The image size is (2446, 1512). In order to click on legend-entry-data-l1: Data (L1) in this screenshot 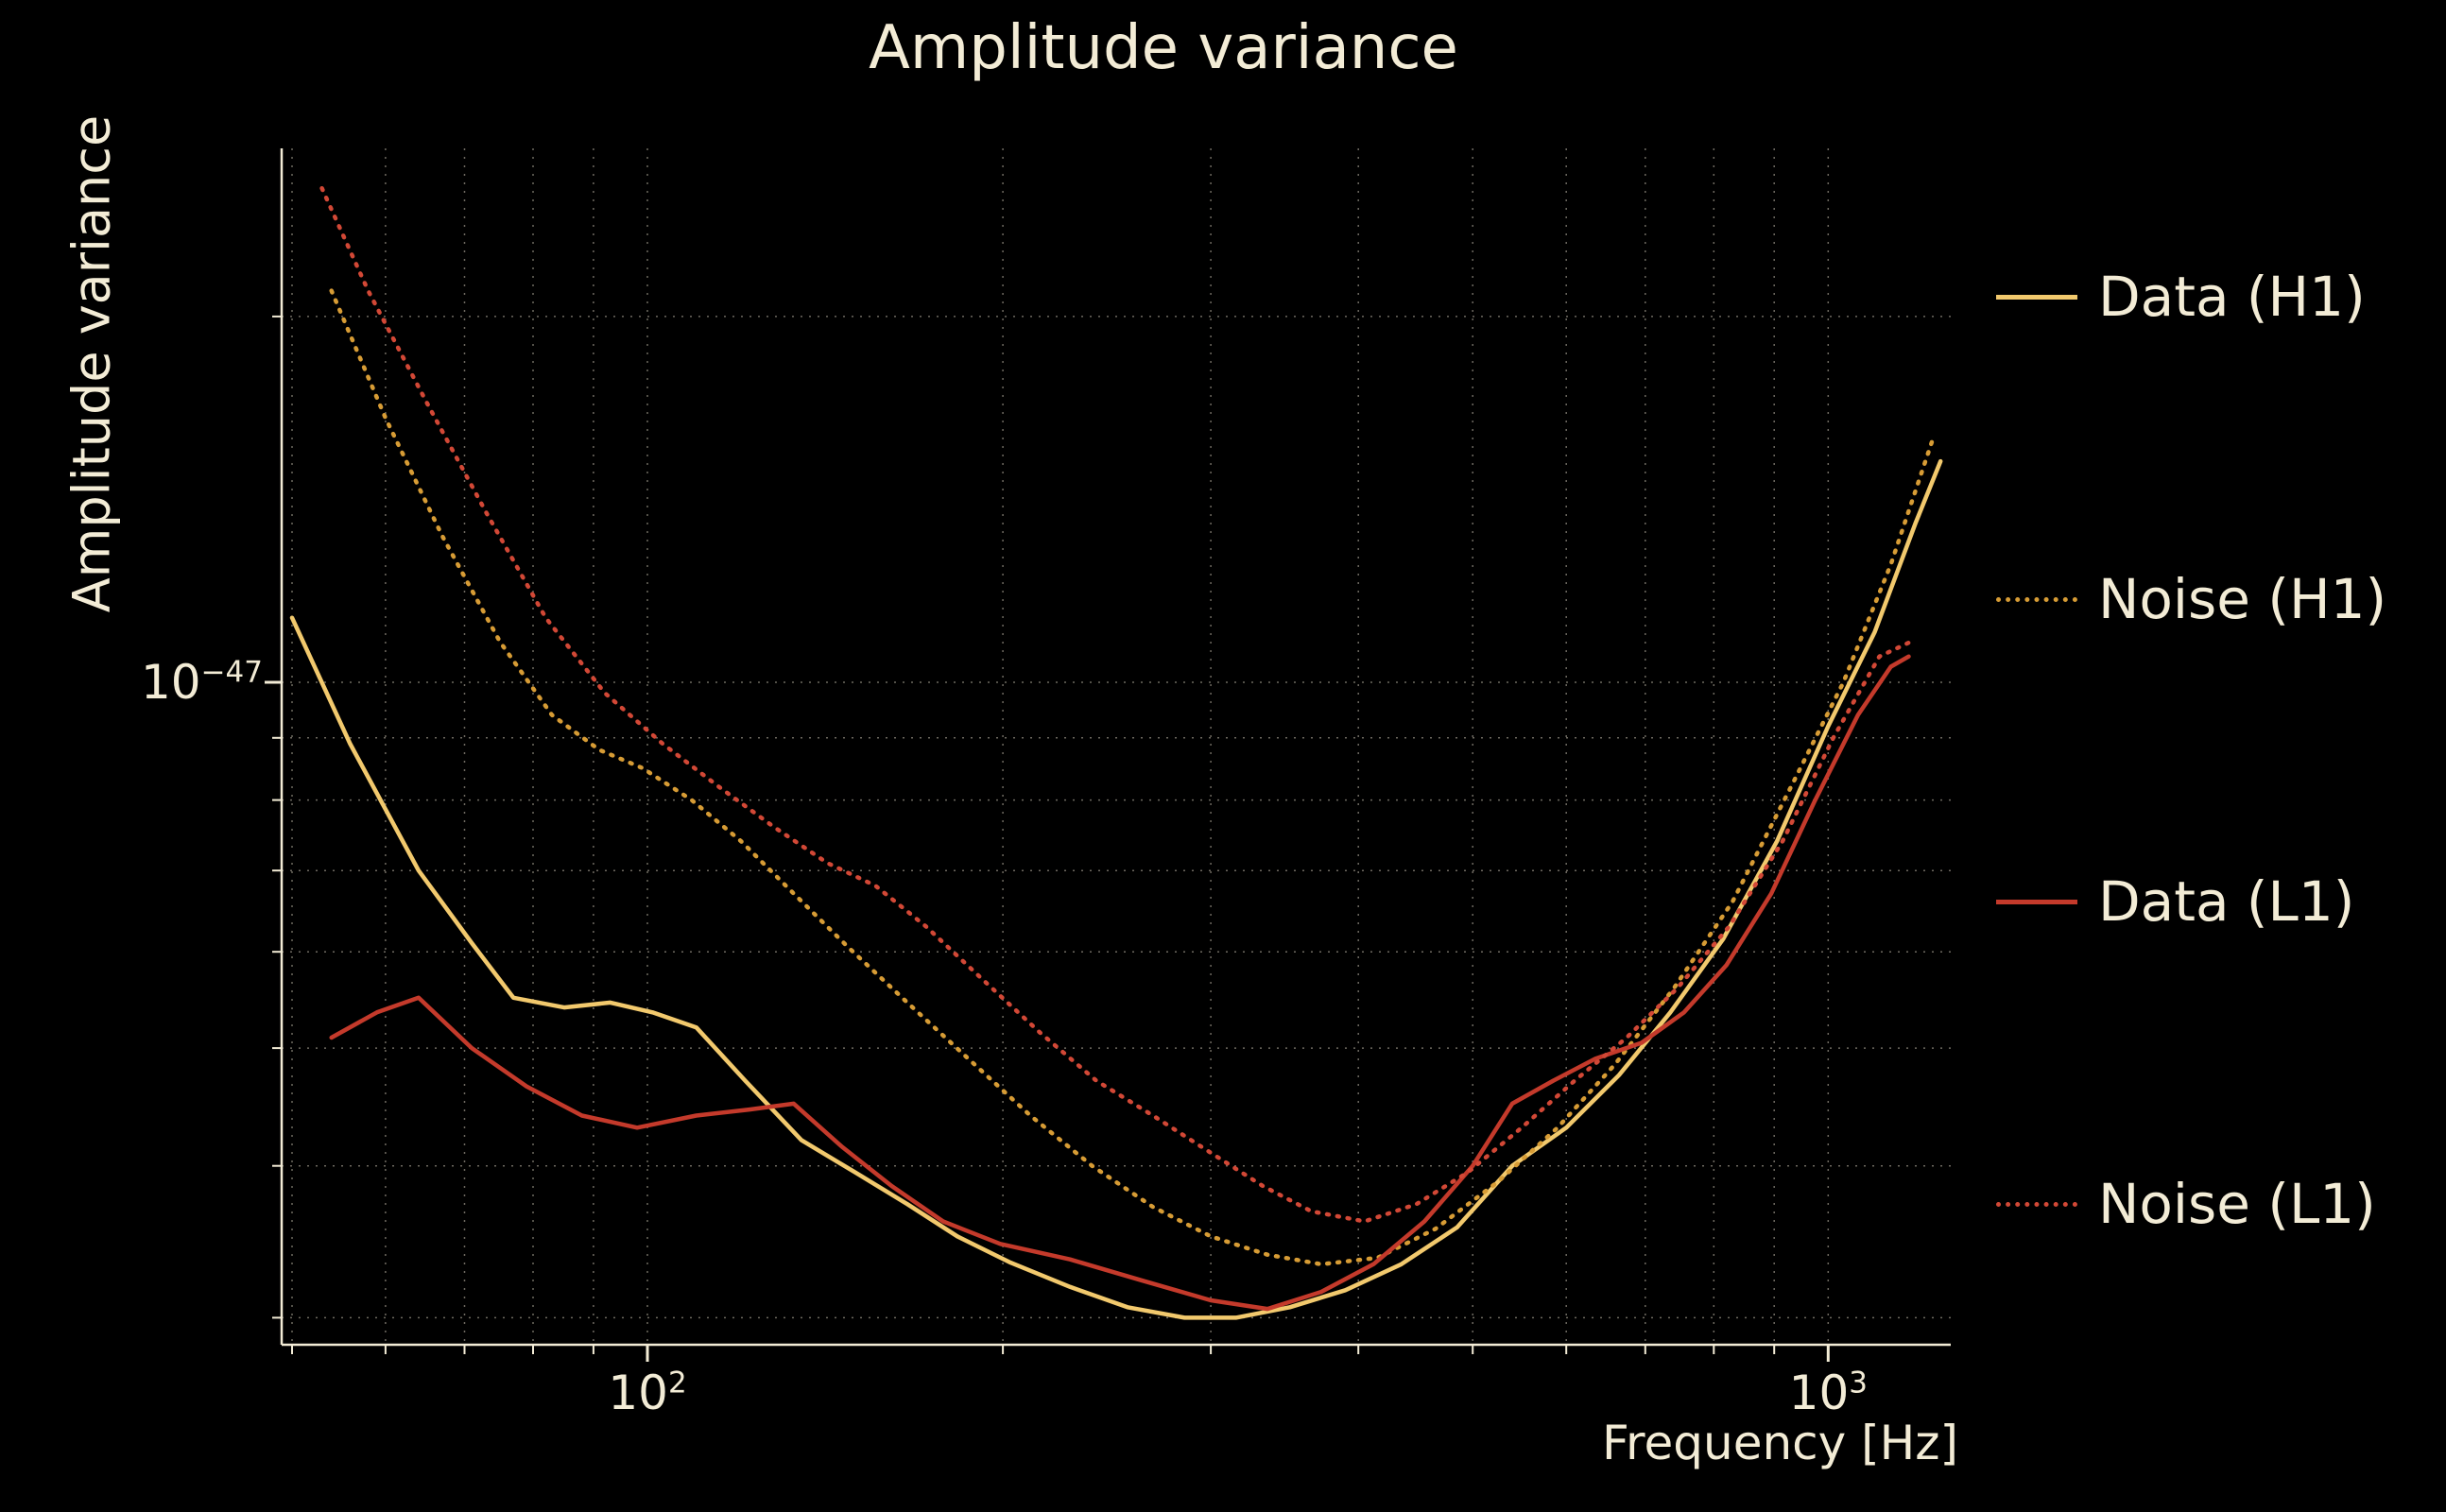, I will do `click(2191, 901)`.